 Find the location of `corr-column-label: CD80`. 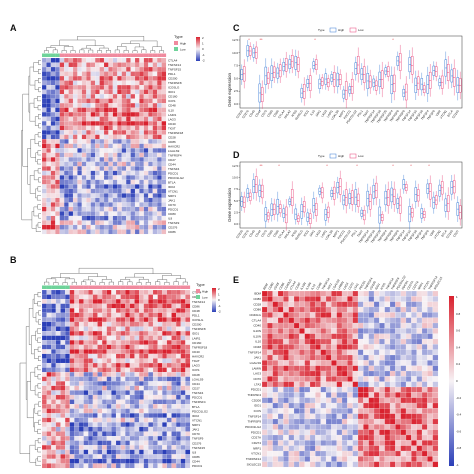

corr-column-label: CD80 is located at coordinates (270, 286).